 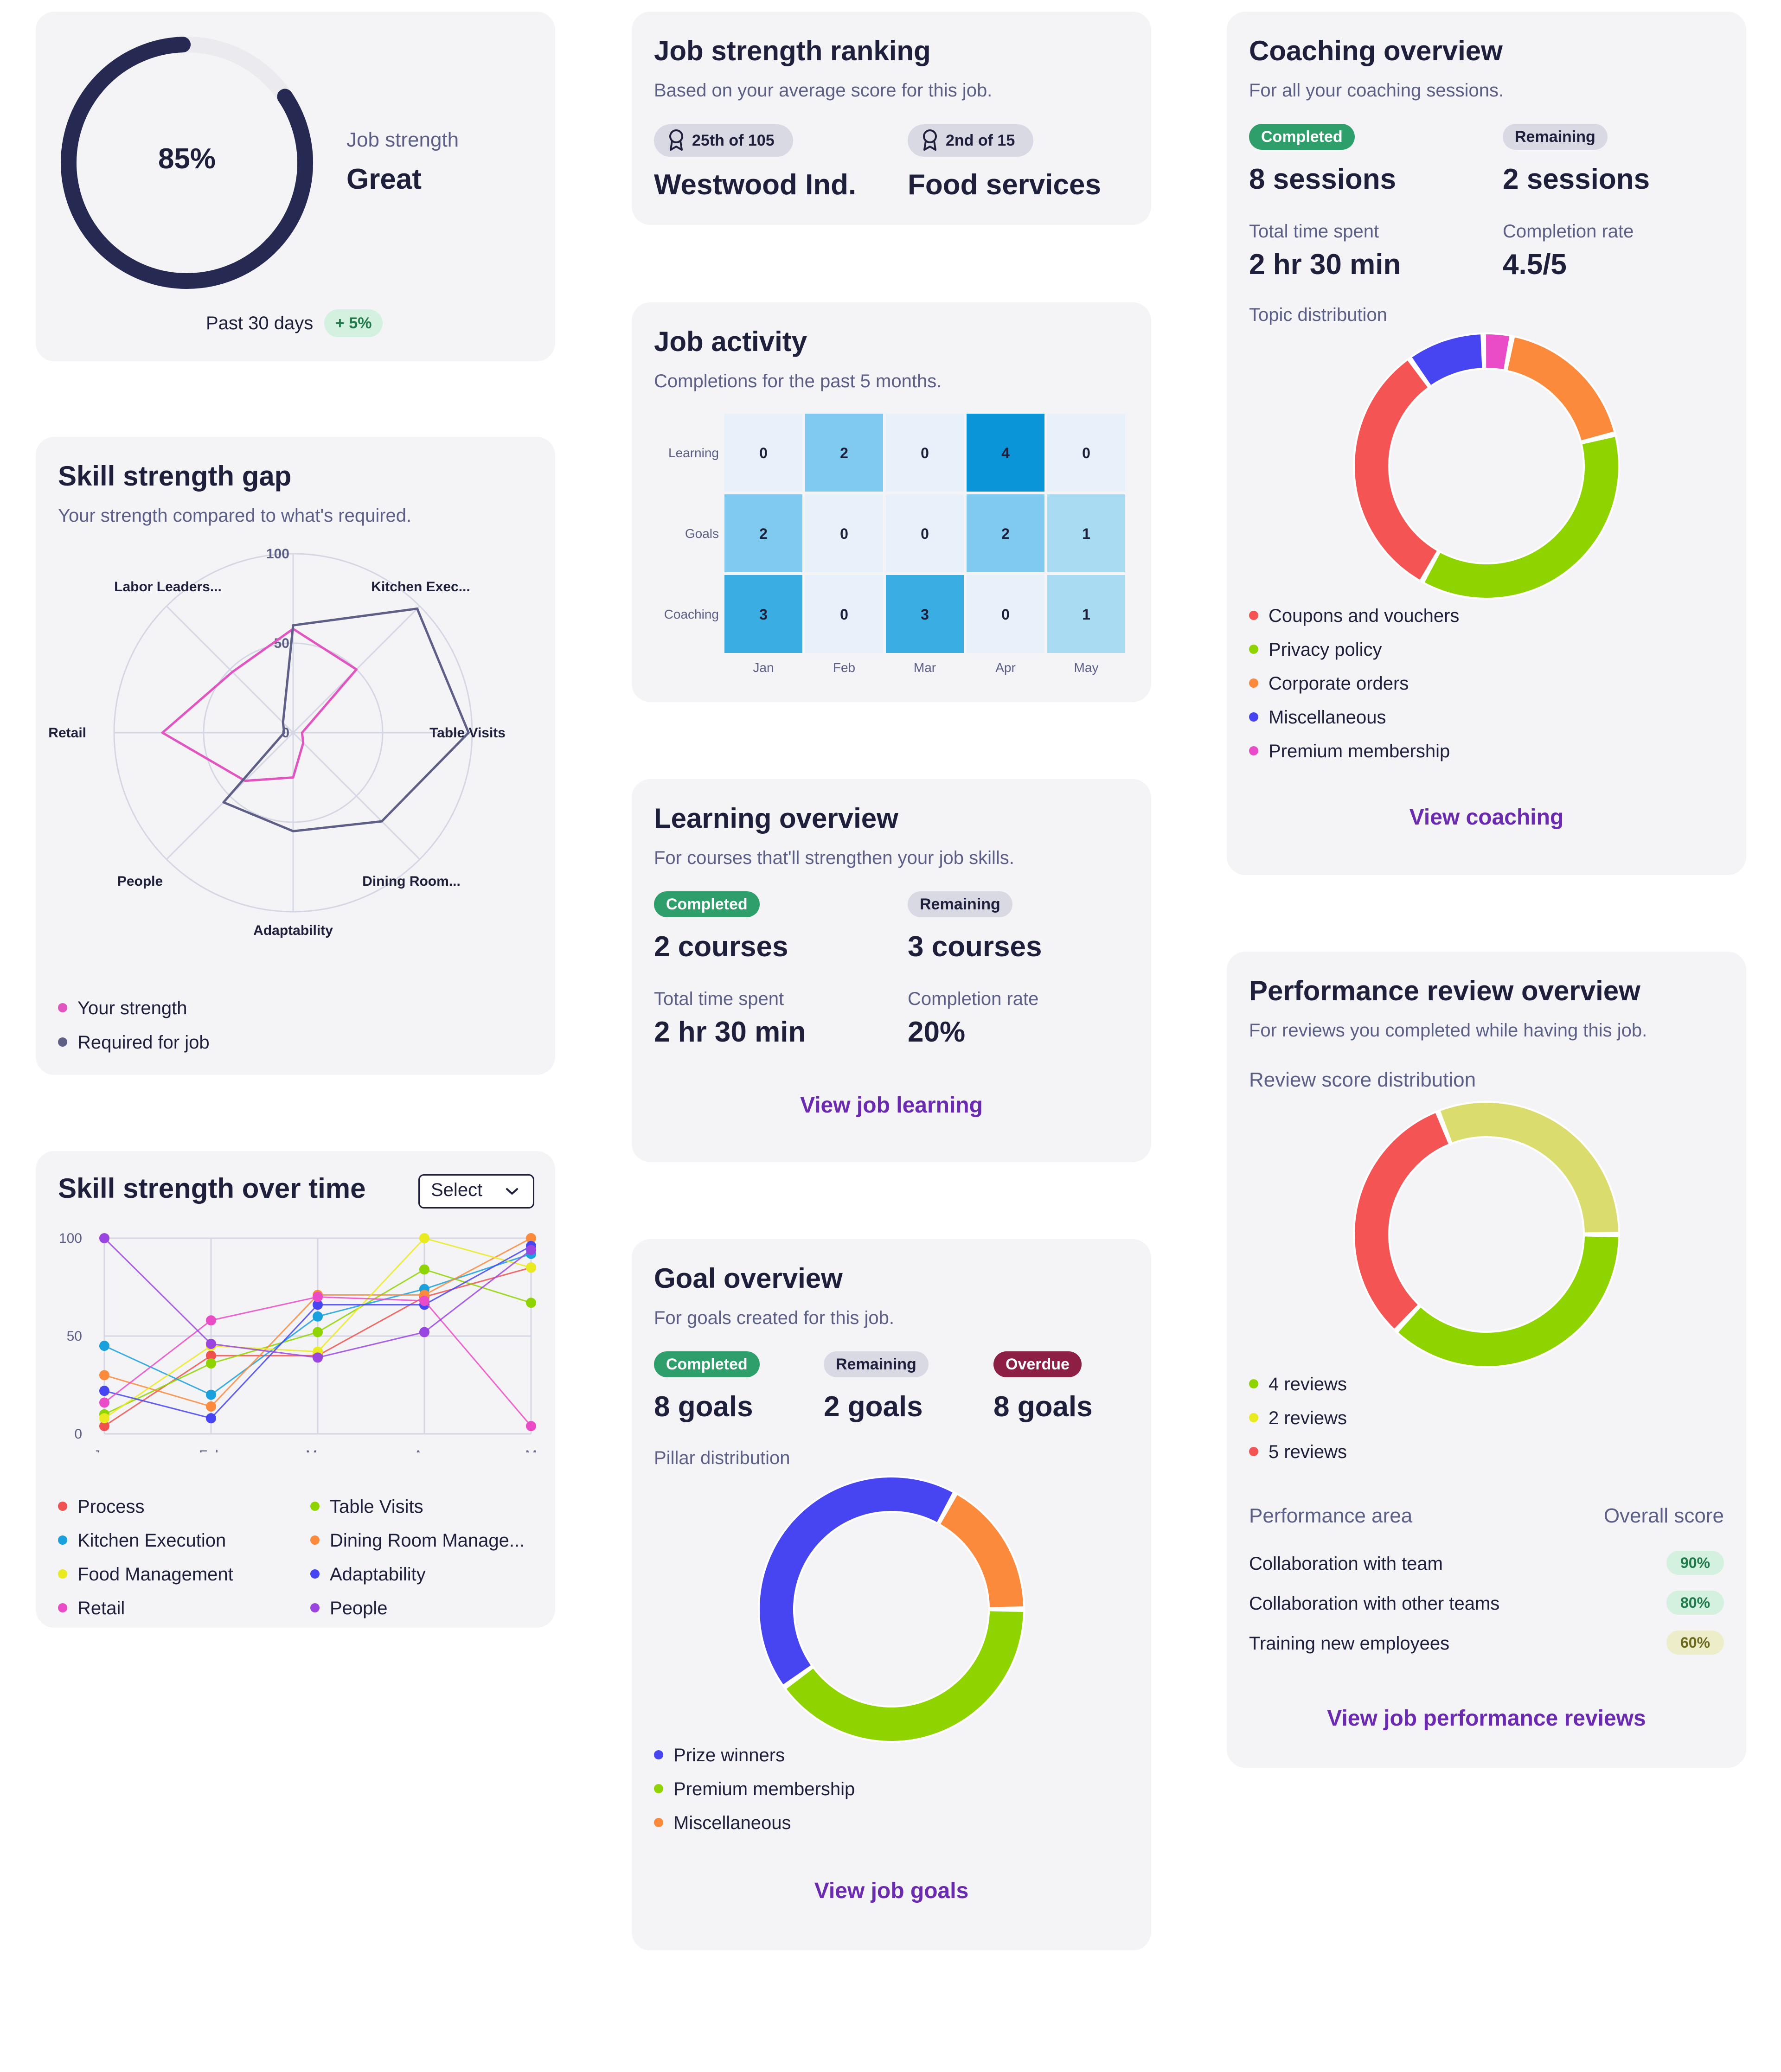 What do you see at coordinates (91, 1608) in the screenshot?
I see `legend-item: Retail` at bounding box center [91, 1608].